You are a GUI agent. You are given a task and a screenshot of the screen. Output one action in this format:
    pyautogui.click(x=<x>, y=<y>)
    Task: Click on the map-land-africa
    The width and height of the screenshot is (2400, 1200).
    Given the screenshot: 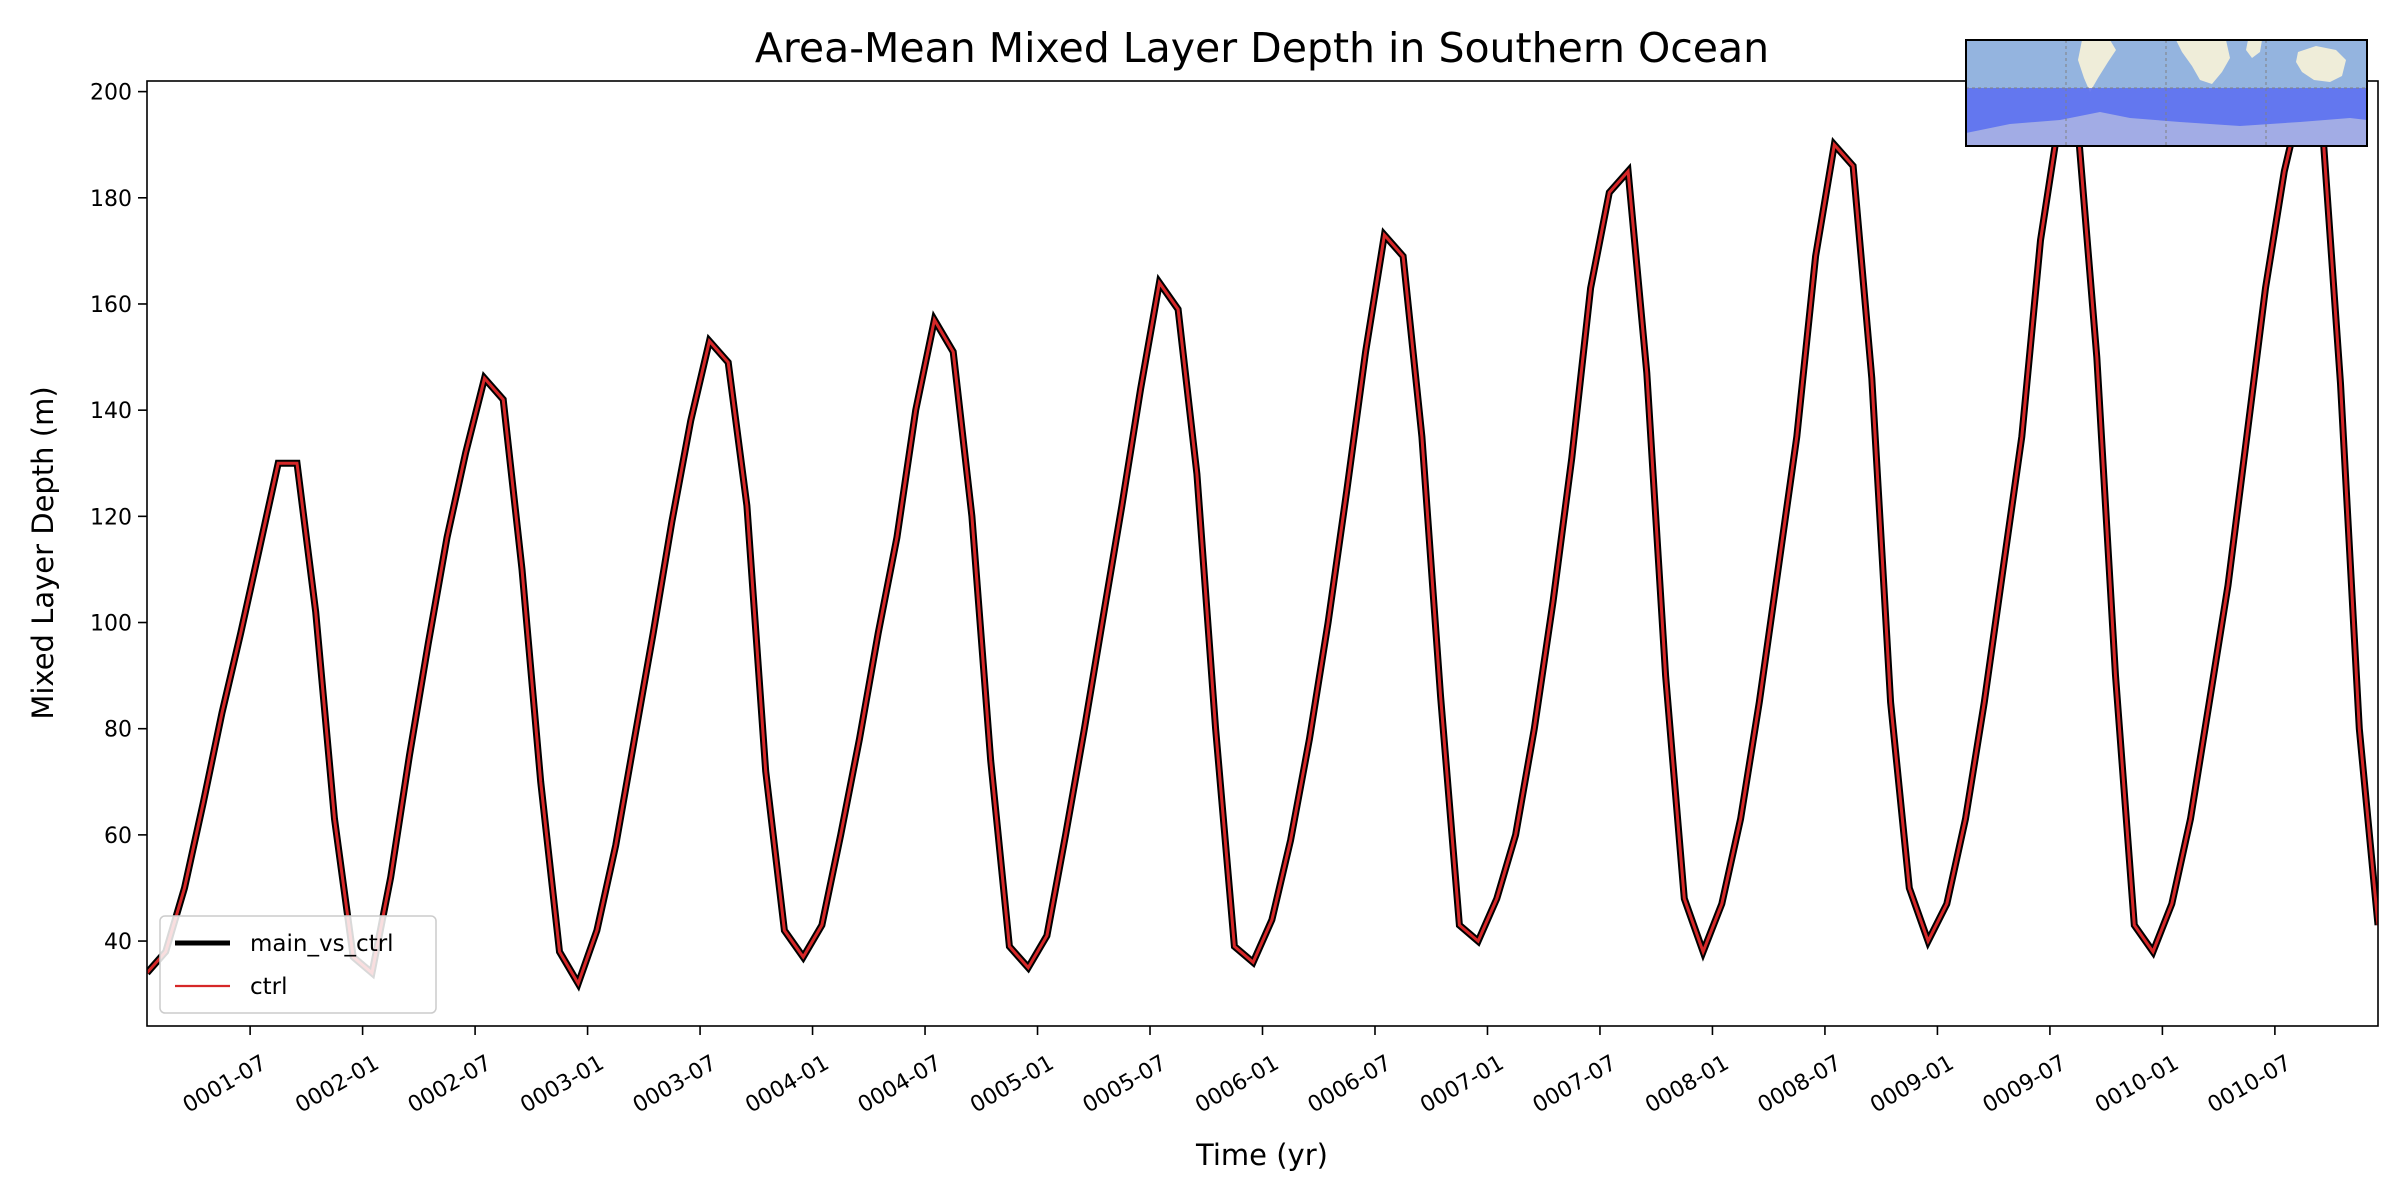 What is the action you would take?
    pyautogui.click(x=2203, y=62)
    